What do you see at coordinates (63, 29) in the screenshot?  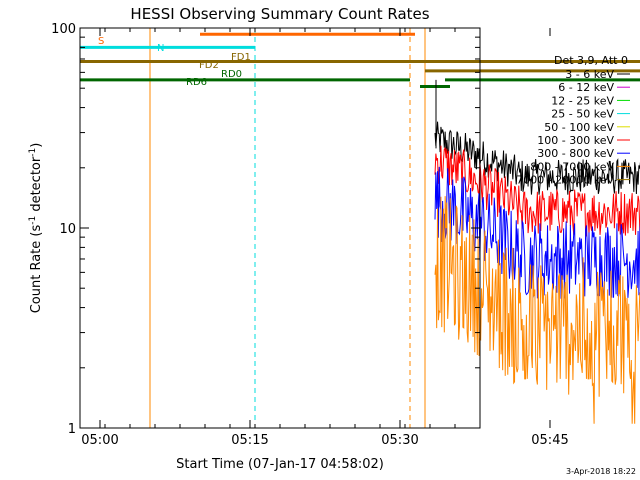 I see `y-tick-label-2: 100` at bounding box center [63, 29].